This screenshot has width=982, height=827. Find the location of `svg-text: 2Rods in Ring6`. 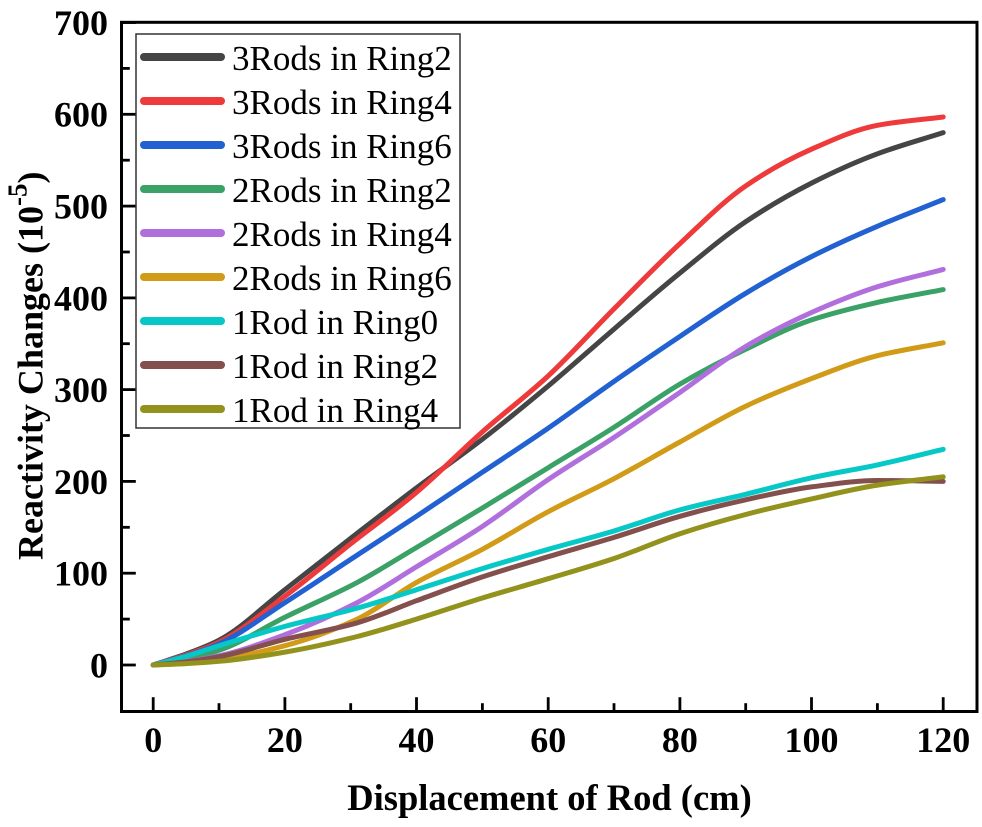

svg-text: 2Rods in Ring6 is located at coordinates (342, 278).